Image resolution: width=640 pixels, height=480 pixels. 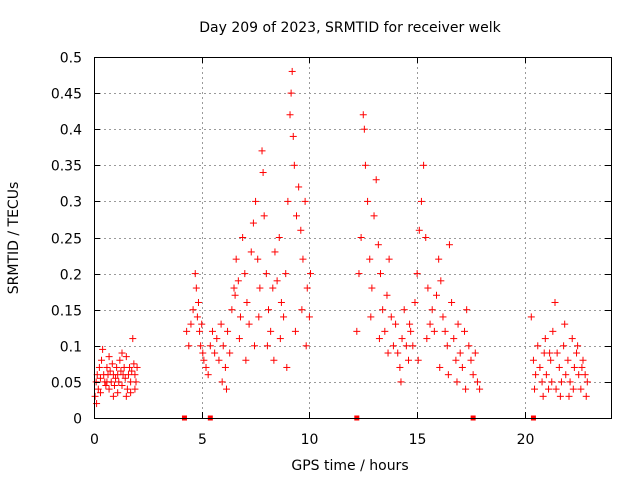 What do you see at coordinates (66, 240) in the screenshot?
I see `y-tick-label: 0.25` at bounding box center [66, 240].